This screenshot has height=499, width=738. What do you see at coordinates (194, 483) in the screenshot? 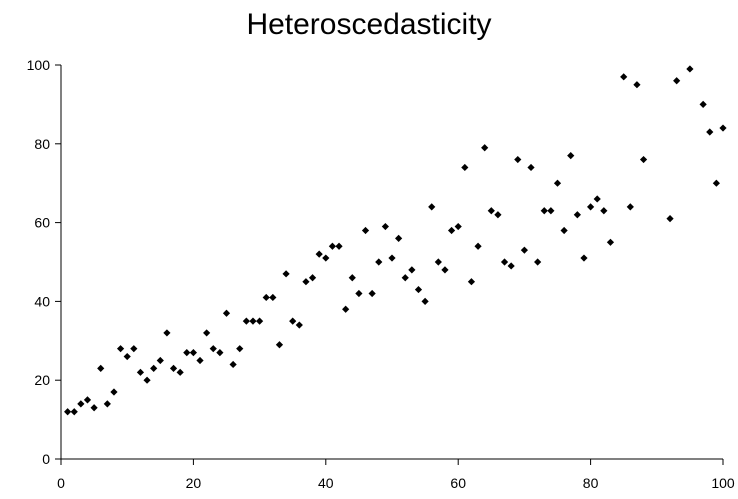
I see `x-tick-label: 20` at bounding box center [194, 483].